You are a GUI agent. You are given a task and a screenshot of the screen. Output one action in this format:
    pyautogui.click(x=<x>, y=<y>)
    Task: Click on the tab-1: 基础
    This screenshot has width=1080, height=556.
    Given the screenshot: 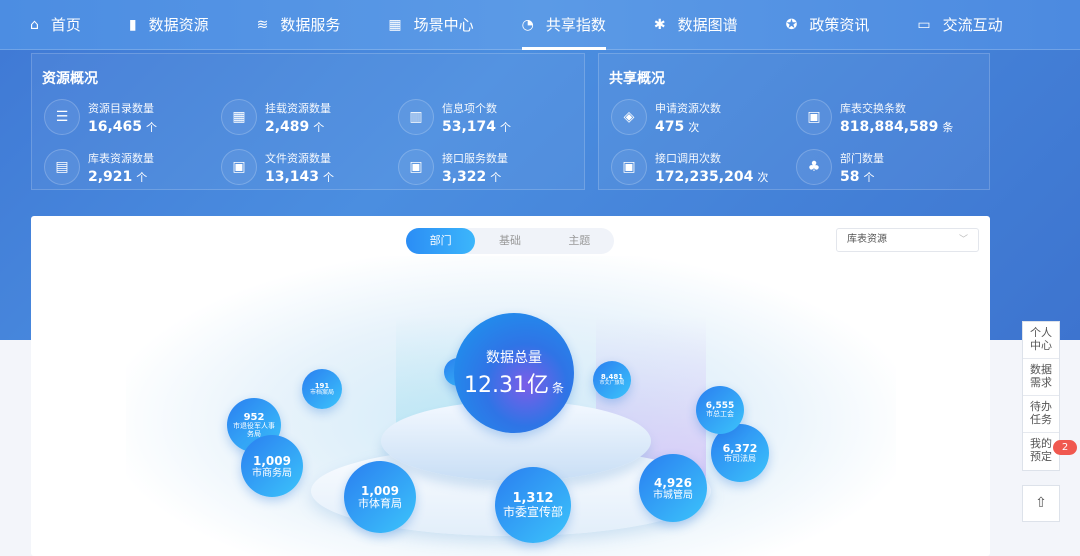 What is the action you would take?
    pyautogui.click(x=509, y=240)
    